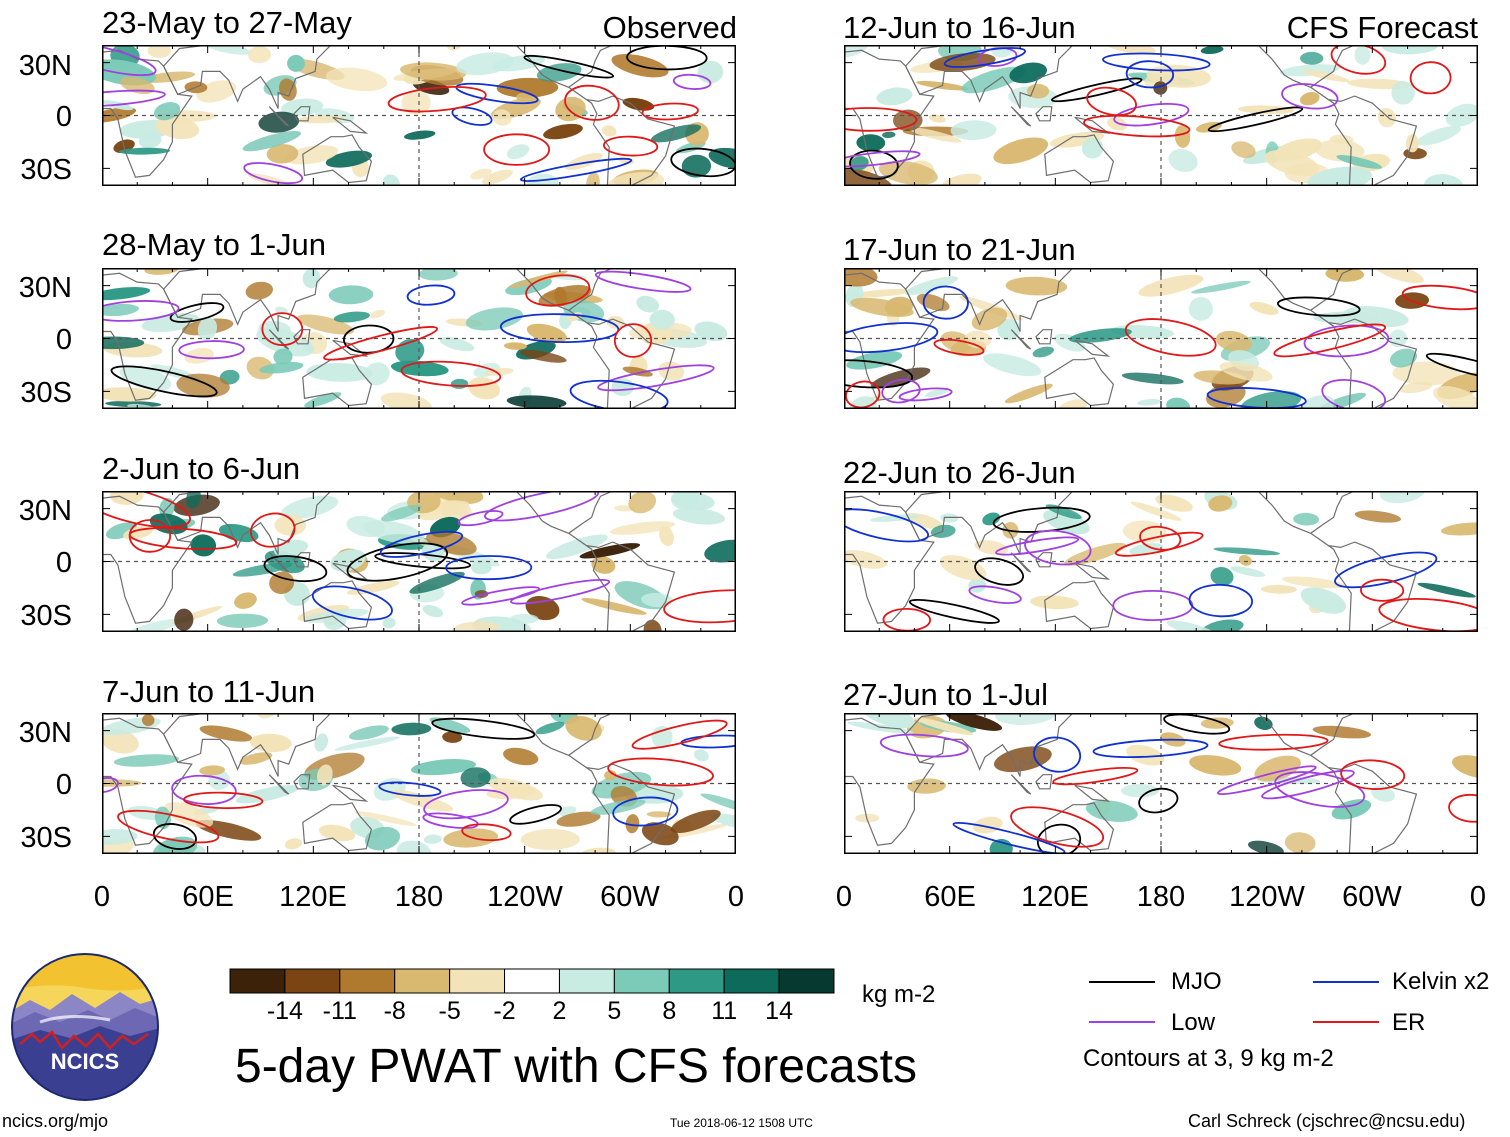 The height and width of the screenshot is (1137, 1510). I want to click on footer-url: ncics.org/mjo, so click(55, 1121).